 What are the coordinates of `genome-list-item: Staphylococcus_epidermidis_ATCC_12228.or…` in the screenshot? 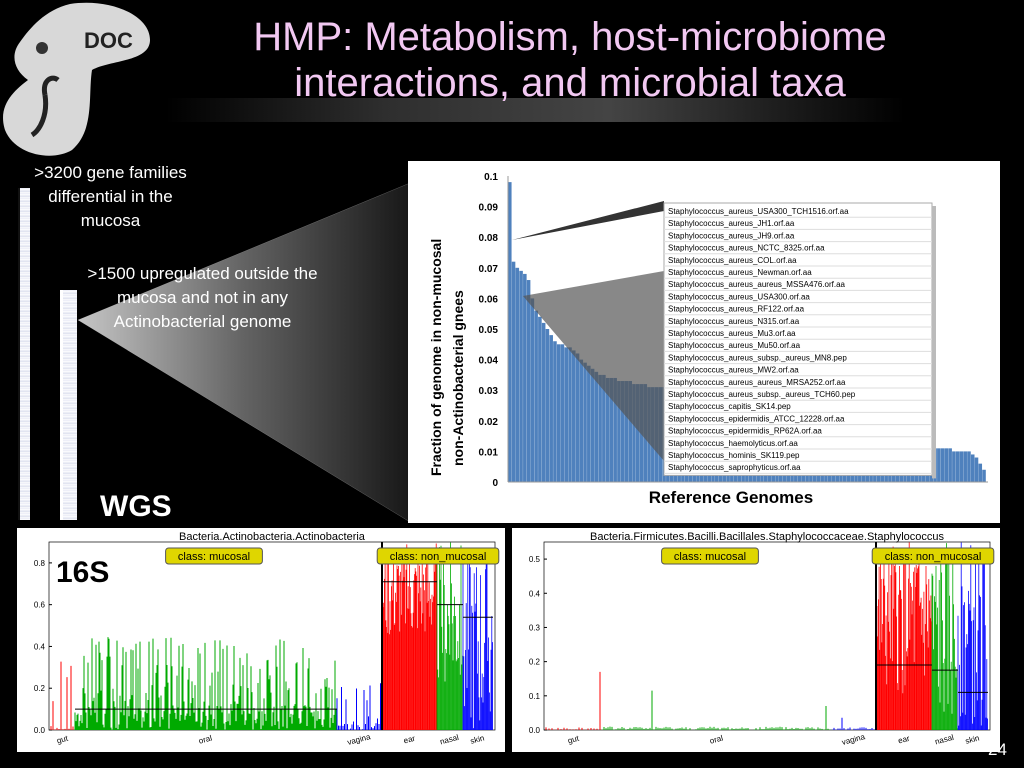 It's located at (756, 418).